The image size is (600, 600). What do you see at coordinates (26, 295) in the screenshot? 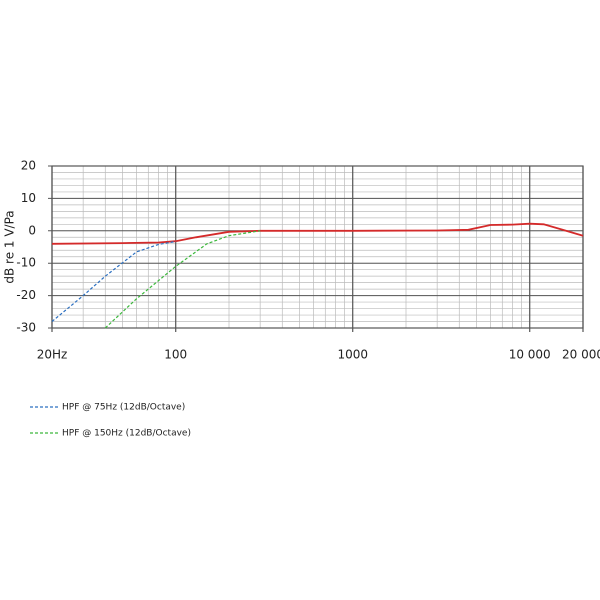
I see `y-tick-label: -20` at bounding box center [26, 295].